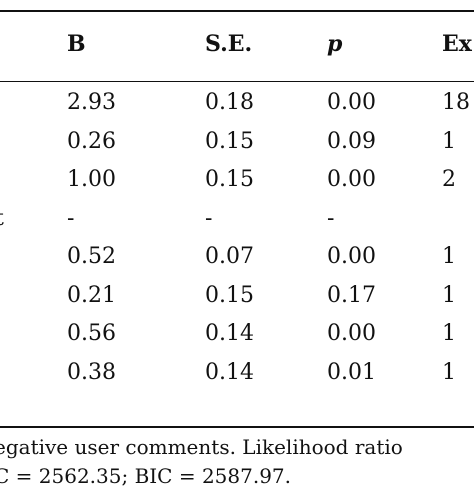  What do you see at coordinates (449, 179) in the screenshot?
I see `cell-exp: 2` at bounding box center [449, 179].